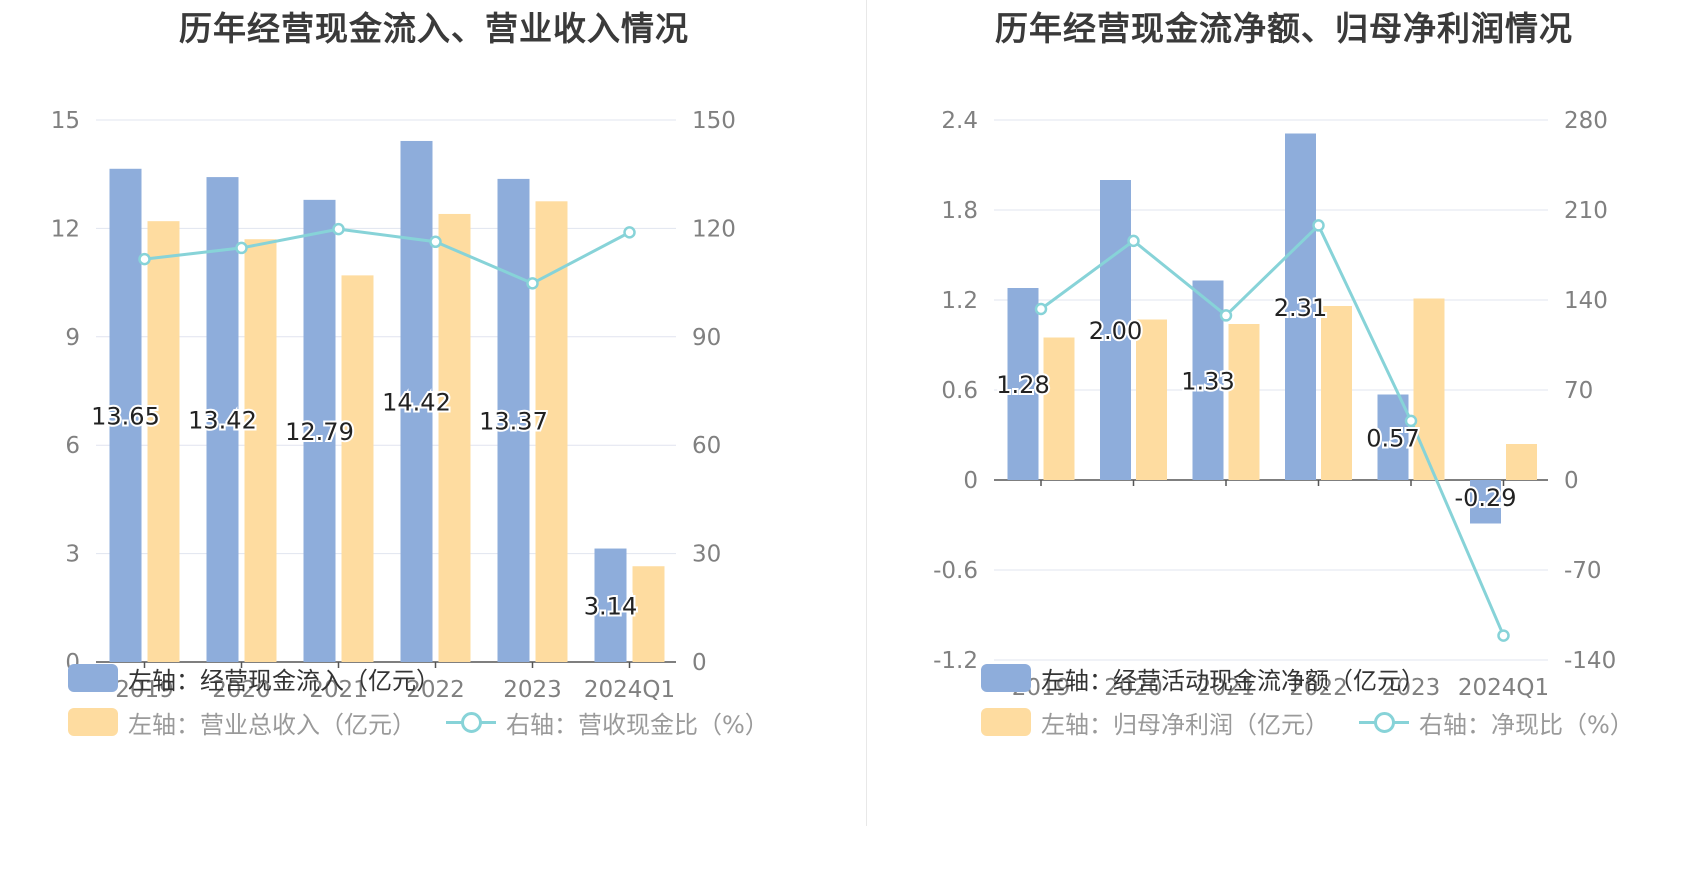 This screenshot has width=1700, height=874. I want to click on legend-row-1-right: 左轴：经营活动现金流净额（亿元）, so click(1218, 678).